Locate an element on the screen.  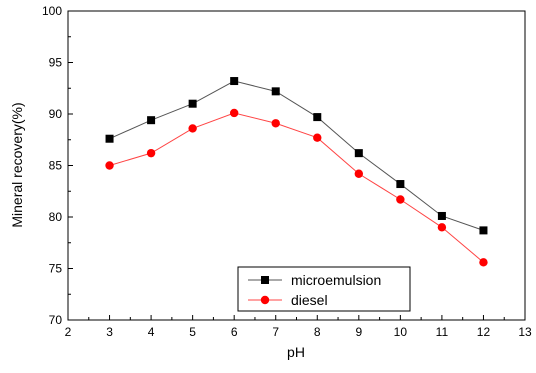
y-tick-label: 85 is located at coordinates (56, 166).